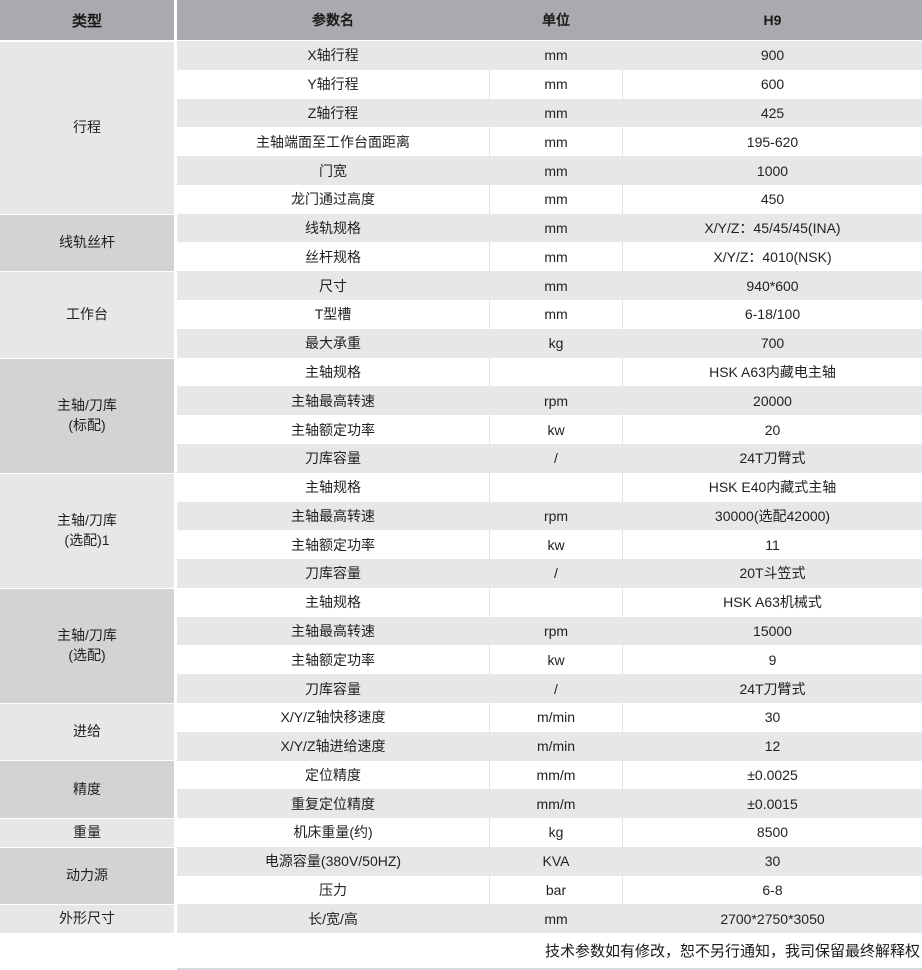  I want to click on value-cell: 425, so click(772, 112).